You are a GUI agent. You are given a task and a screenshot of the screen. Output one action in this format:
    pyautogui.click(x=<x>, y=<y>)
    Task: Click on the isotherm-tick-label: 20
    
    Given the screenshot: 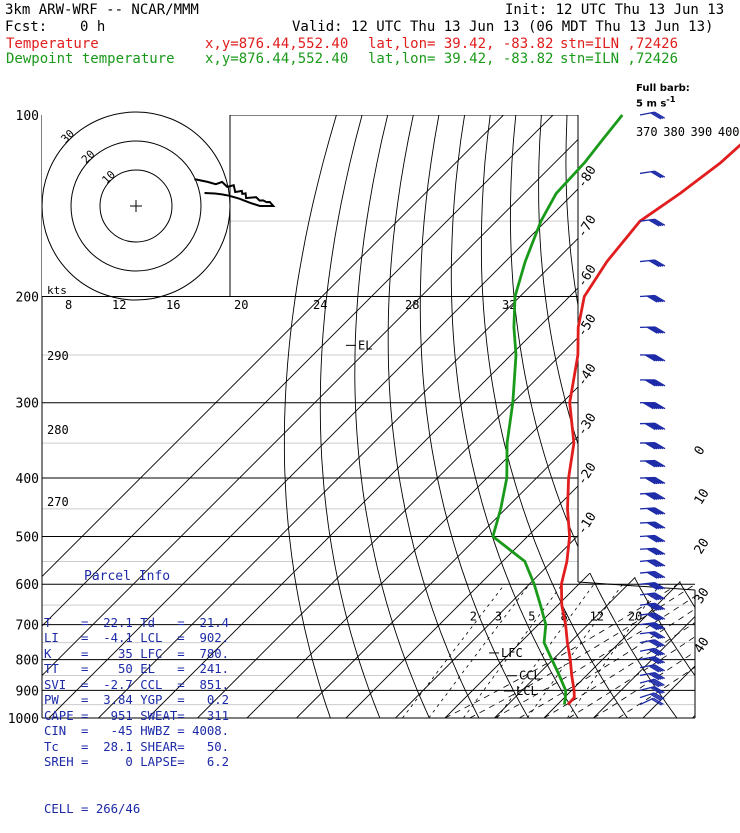 What is the action you would take?
    pyautogui.click(x=702, y=546)
    